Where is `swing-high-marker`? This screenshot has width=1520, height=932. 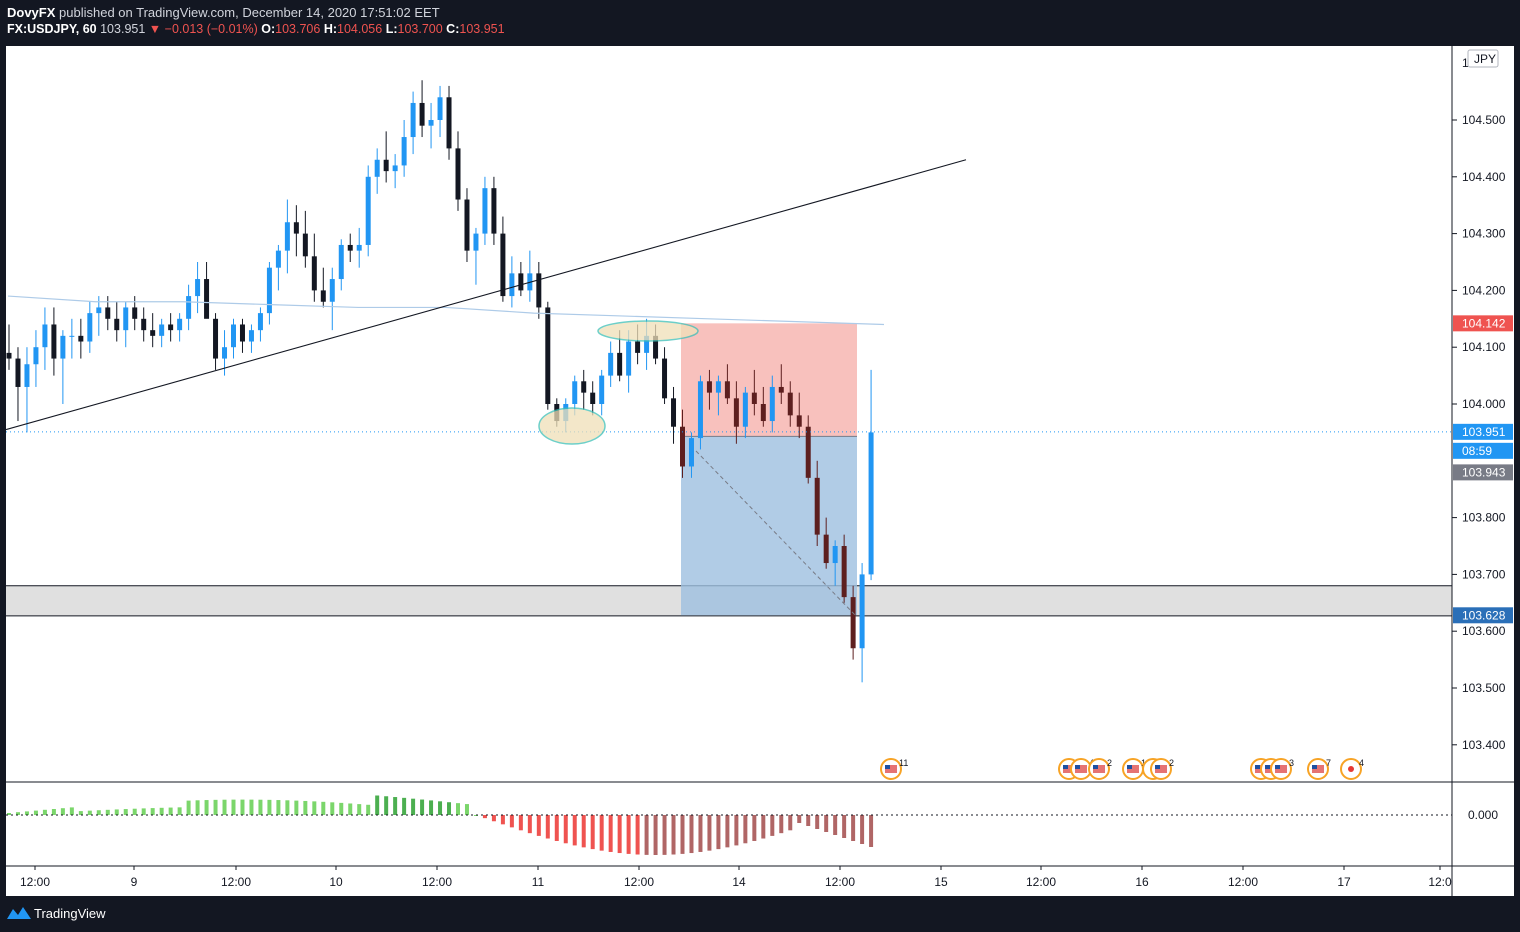
swing-high-marker is located at coordinates (648, 331).